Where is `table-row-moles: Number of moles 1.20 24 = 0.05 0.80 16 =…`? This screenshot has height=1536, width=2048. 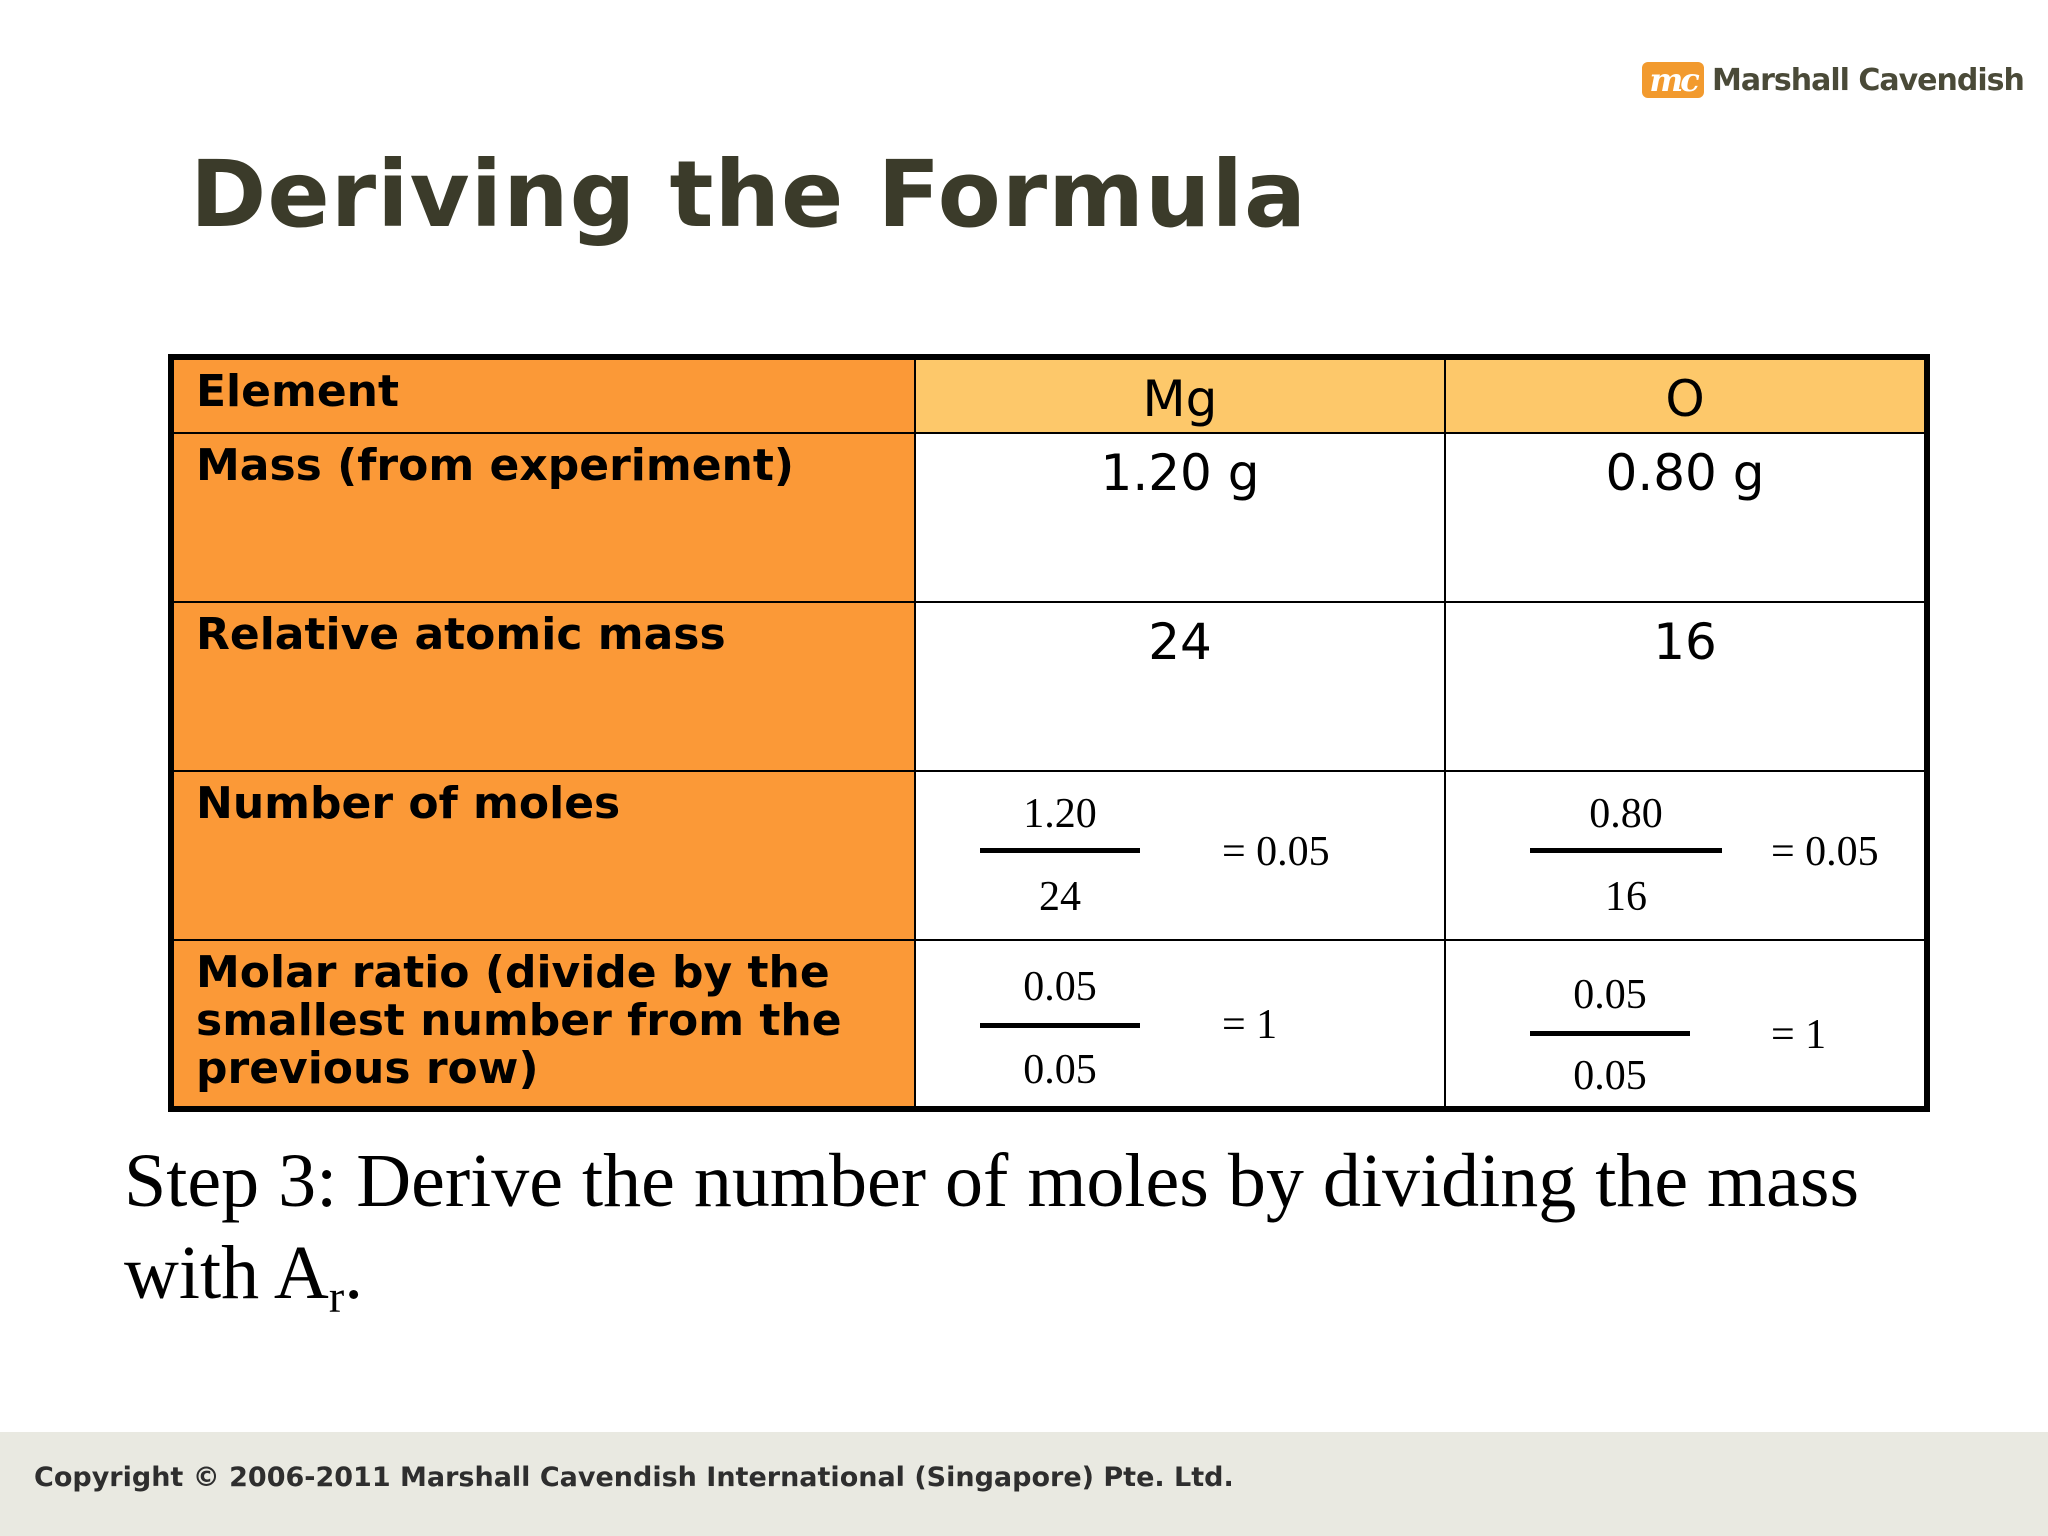
table-row-moles: Number of moles 1.20 24 = 0.05 0.80 16 =… is located at coordinates (1049, 855).